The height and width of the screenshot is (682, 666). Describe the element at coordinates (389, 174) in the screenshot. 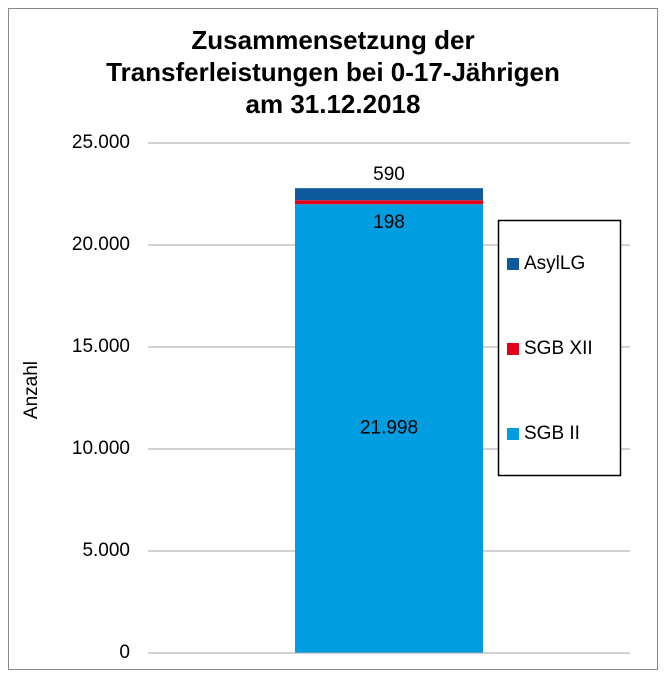

I see `data-label: 590` at that location.